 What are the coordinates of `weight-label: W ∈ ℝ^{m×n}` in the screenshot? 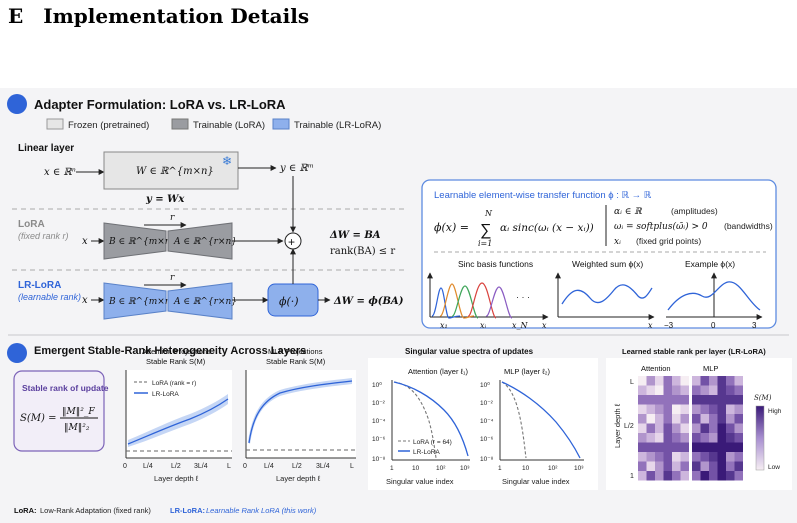 It's located at (175, 171).